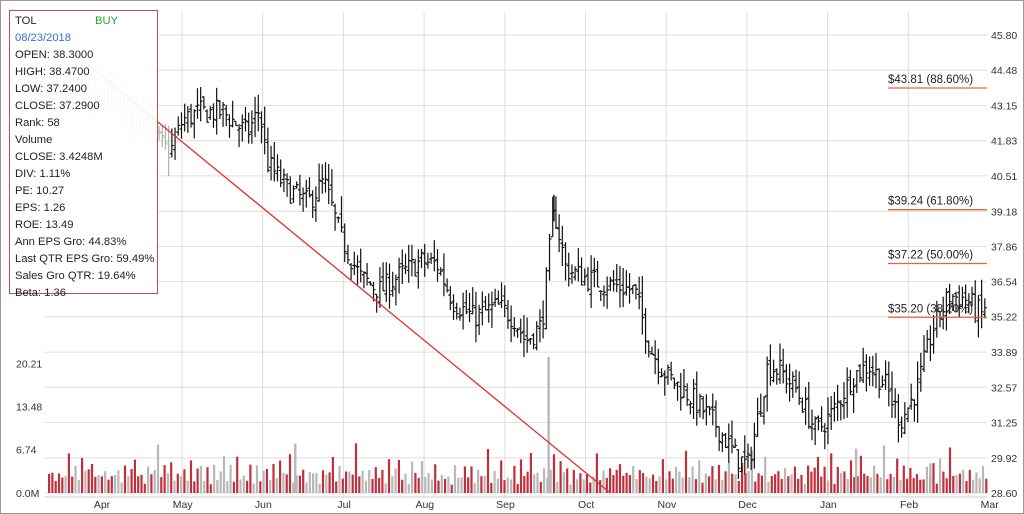 The image size is (1024, 514). Describe the element at coordinates (1004, 388) in the screenshot. I see `price-tick-label: 32.57` at that location.